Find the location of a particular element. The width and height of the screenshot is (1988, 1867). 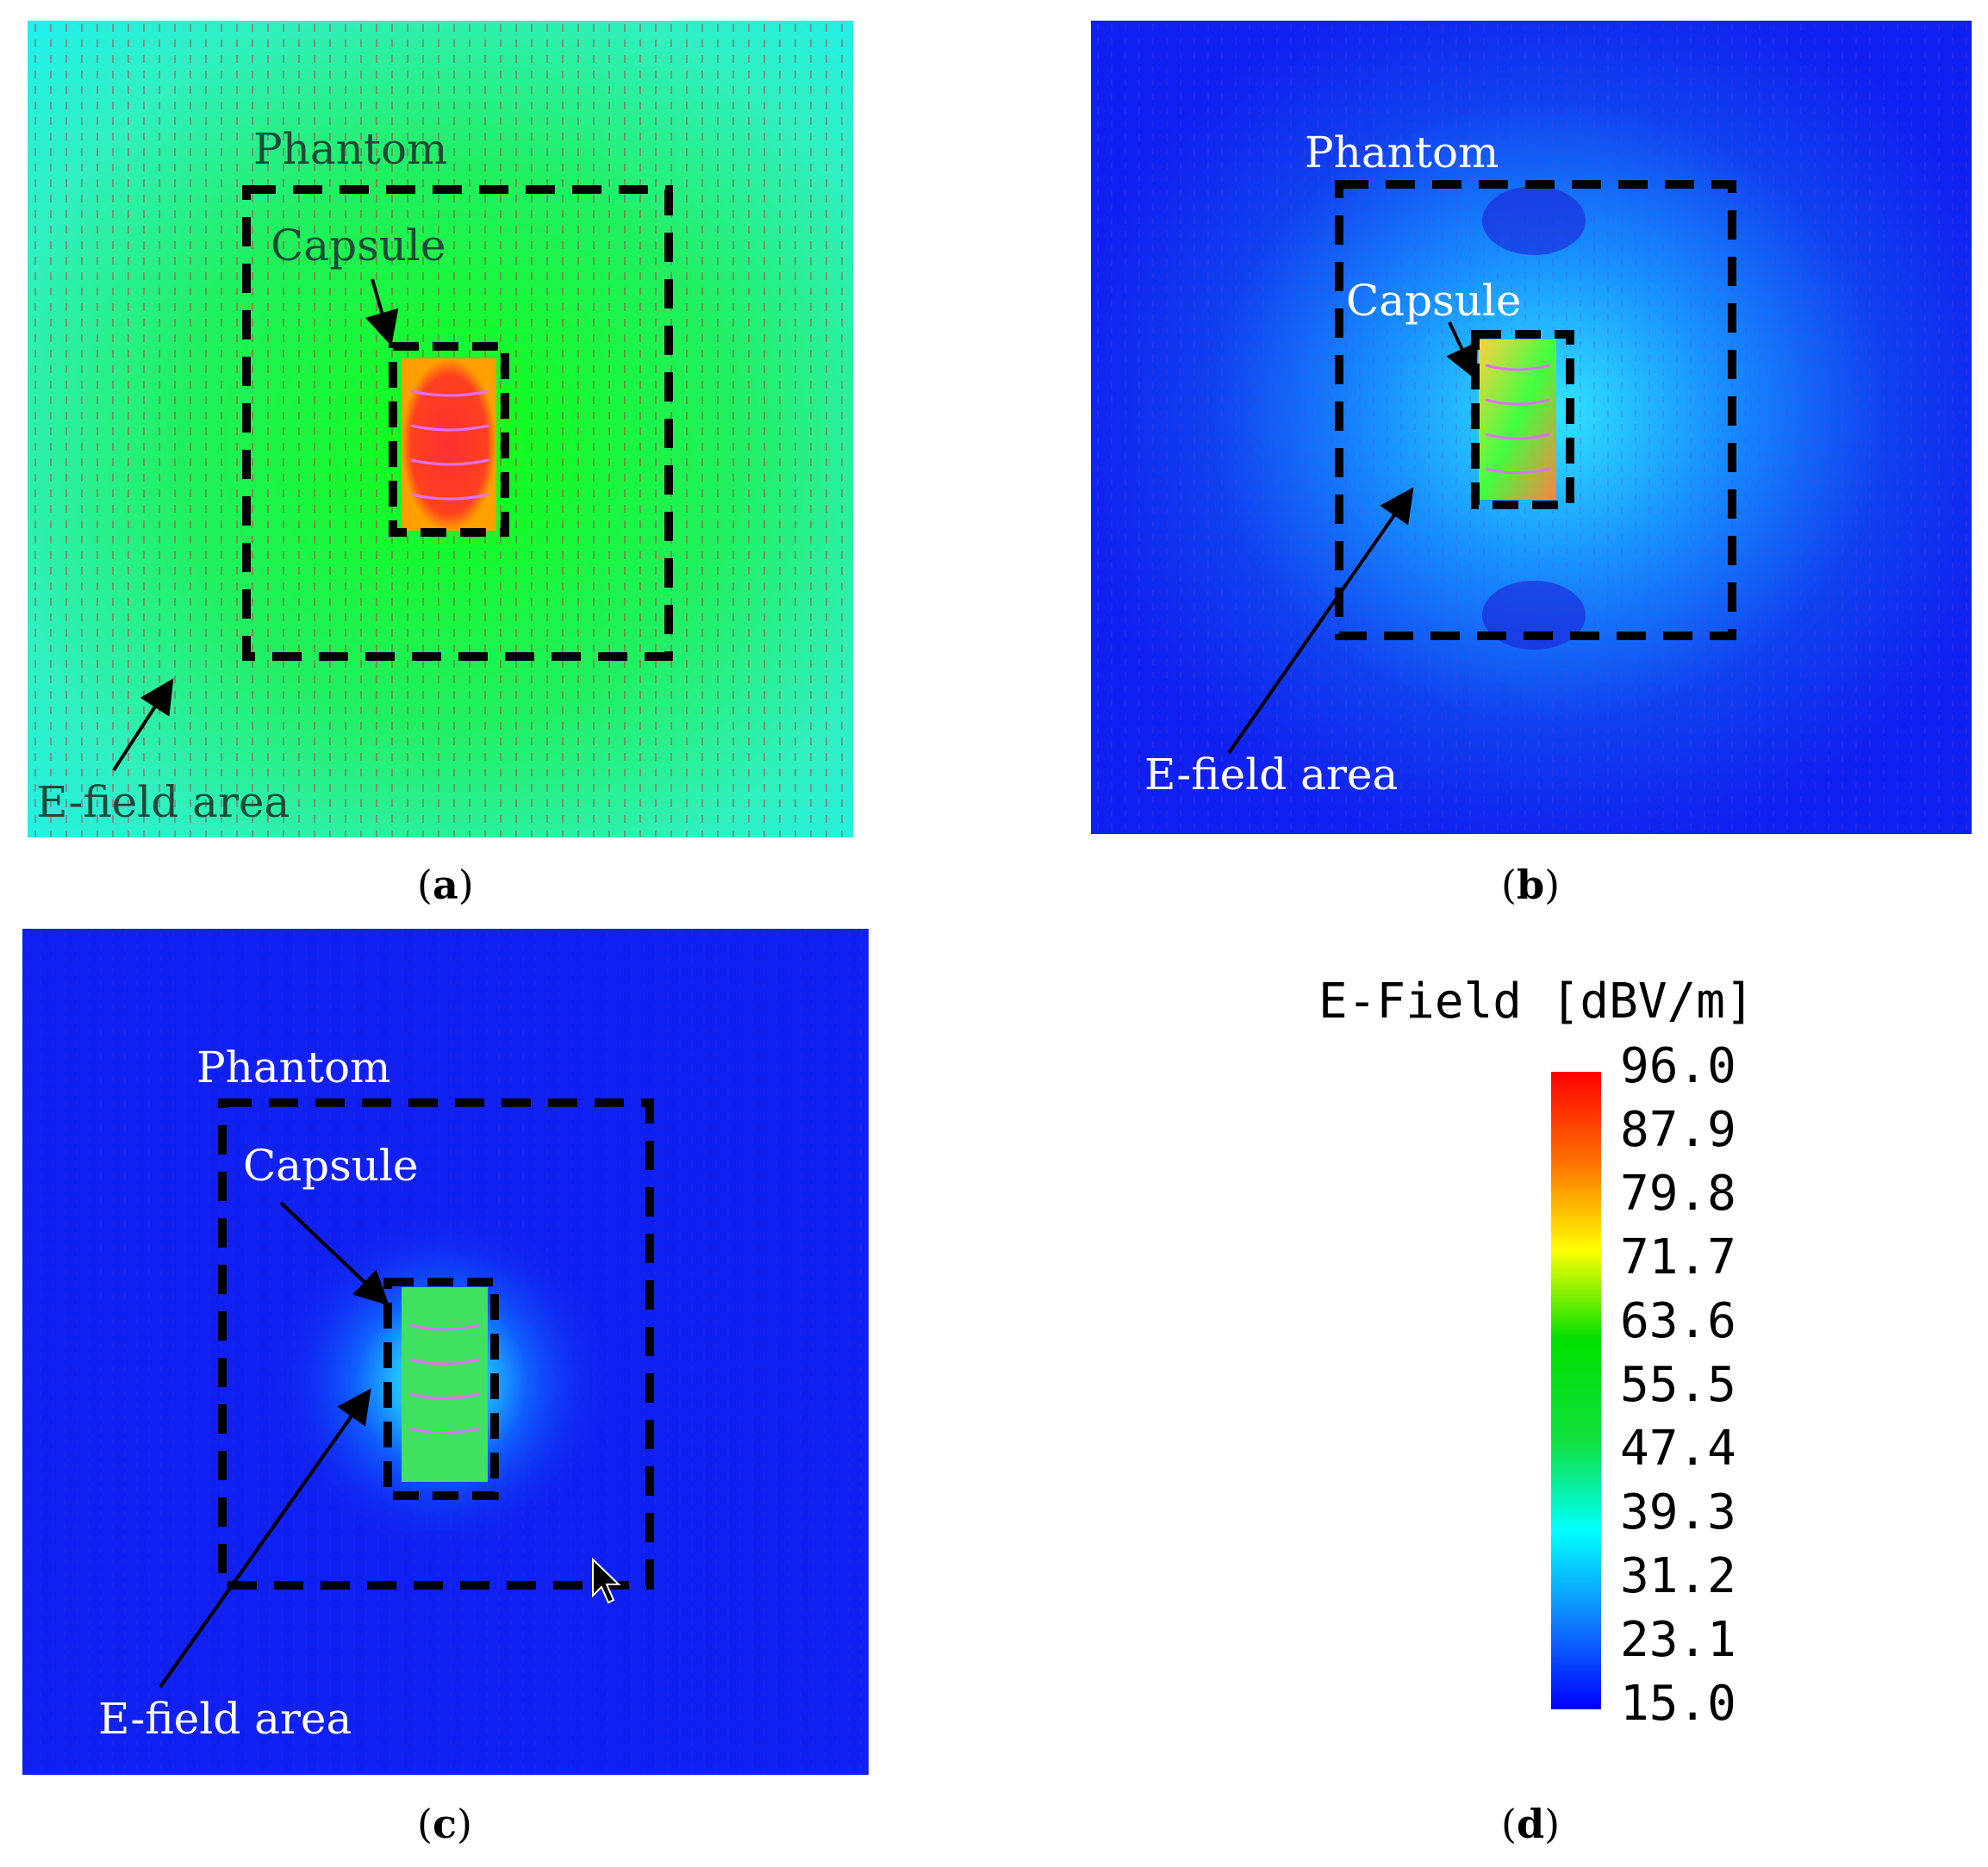

legend-tick-label: 96.0 is located at coordinates (1678, 1066).